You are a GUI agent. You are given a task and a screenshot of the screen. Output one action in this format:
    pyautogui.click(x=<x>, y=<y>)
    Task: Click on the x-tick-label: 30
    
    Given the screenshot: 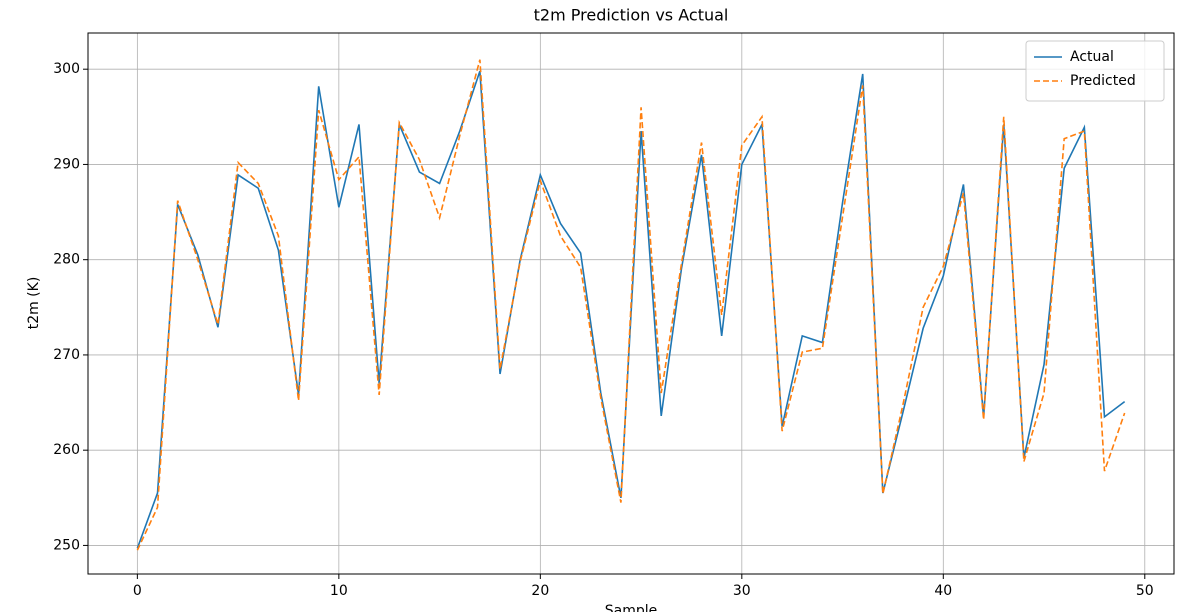 What is the action you would take?
    pyautogui.click(x=742, y=591)
    